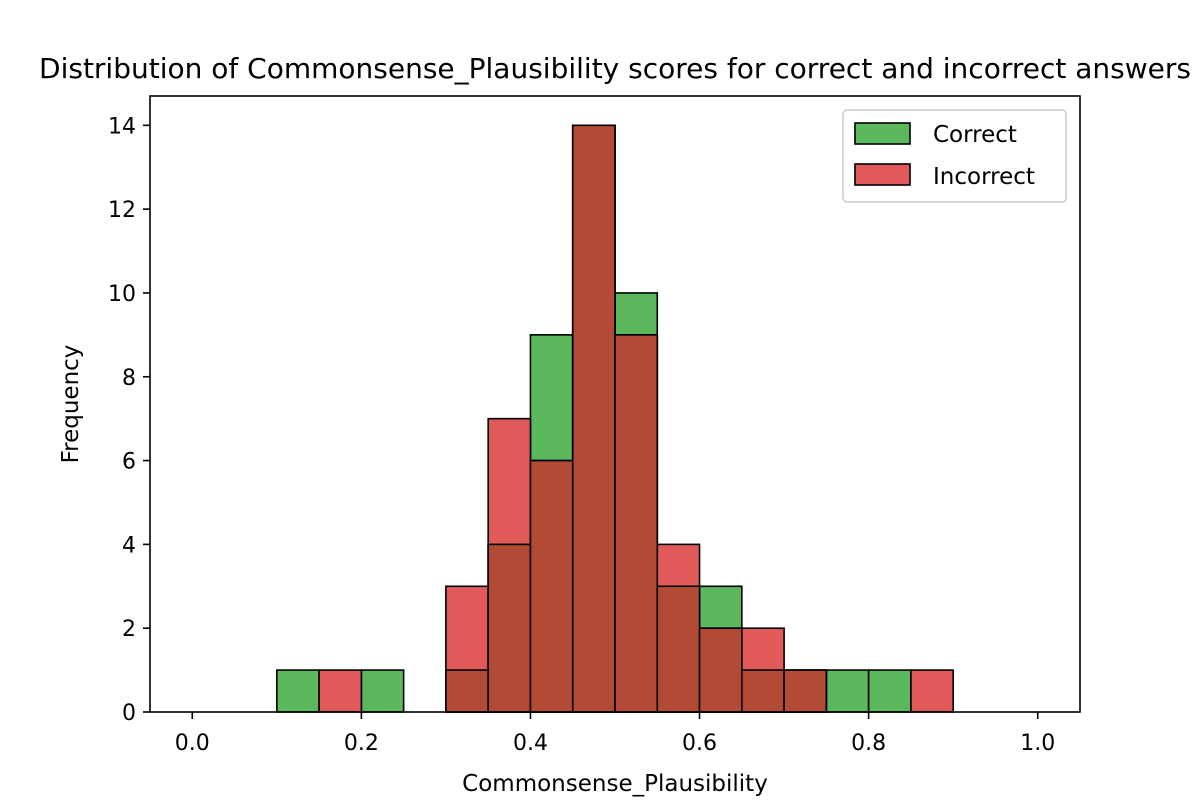 This screenshot has height=800, width=1200. Describe the element at coordinates (122, 294) in the screenshot. I see `y-tick-label: 10` at that location.